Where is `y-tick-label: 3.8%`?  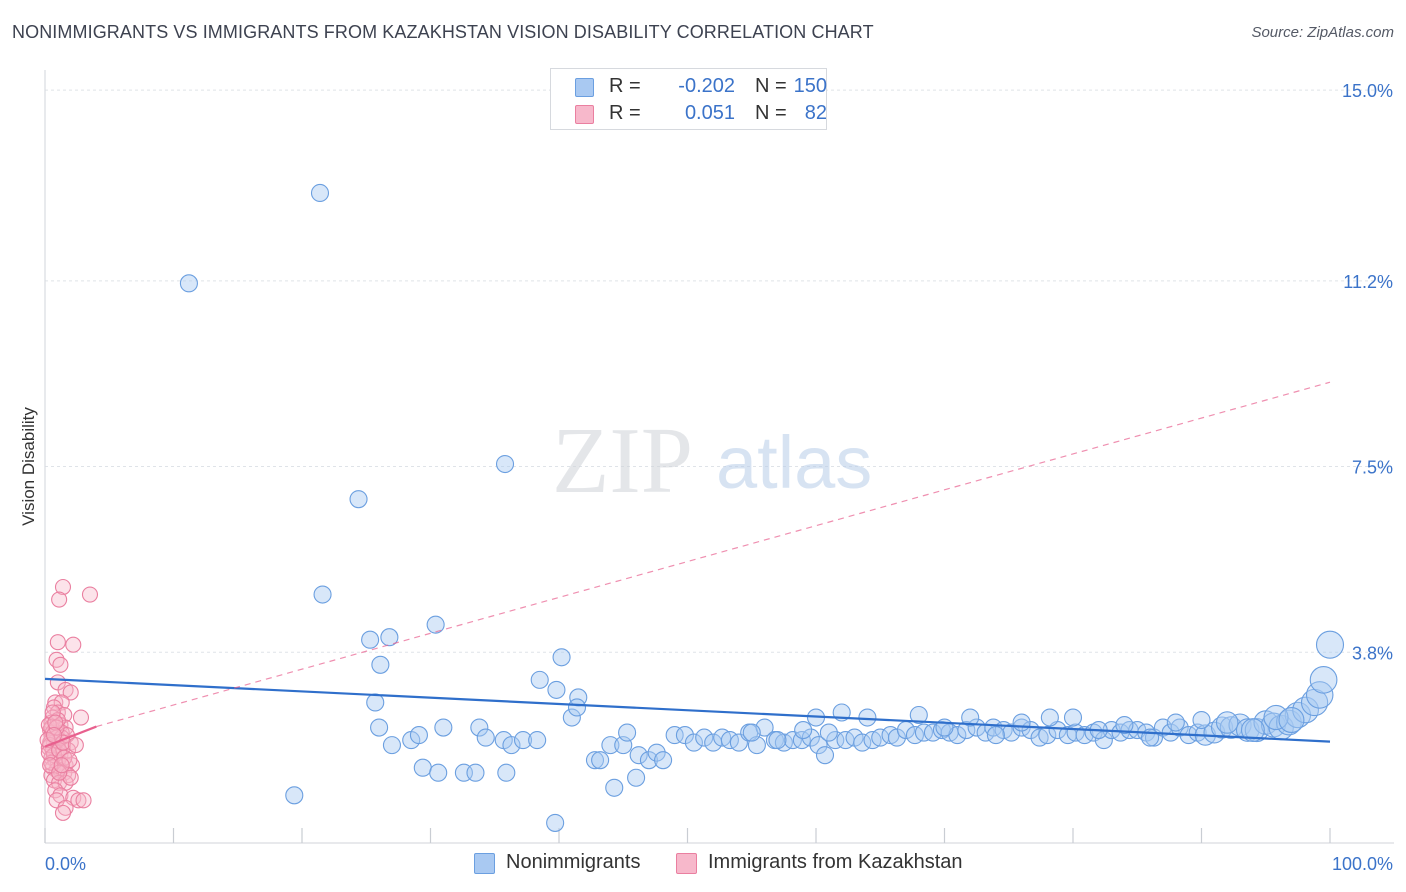 y-tick-label: 3.8% is located at coordinates (1372, 653).